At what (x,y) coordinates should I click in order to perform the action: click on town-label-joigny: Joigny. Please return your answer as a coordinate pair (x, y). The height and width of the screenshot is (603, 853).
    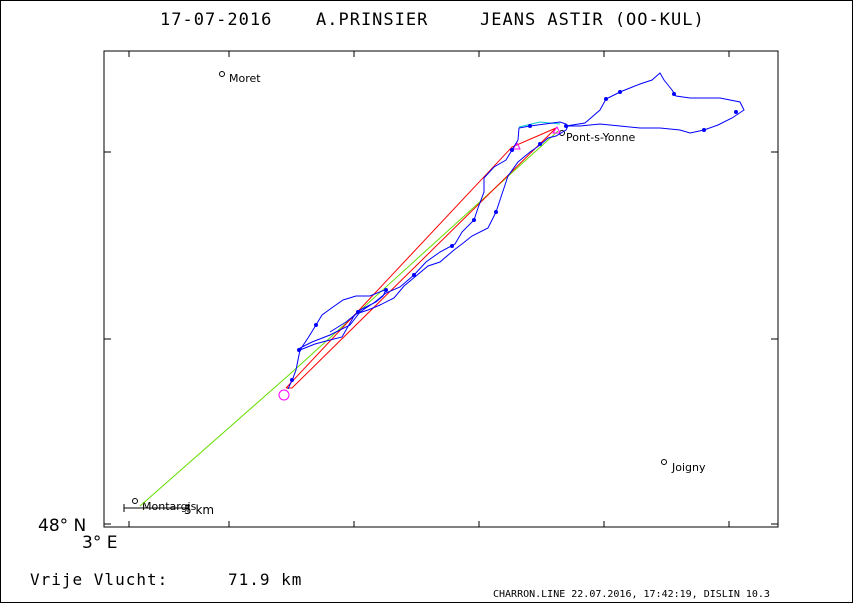
    Looking at the image, I should click on (688, 467).